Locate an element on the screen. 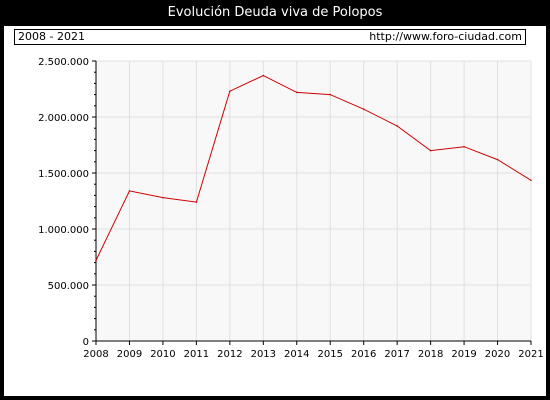  y-tick-label: 1.500.000 is located at coordinates (63, 174).